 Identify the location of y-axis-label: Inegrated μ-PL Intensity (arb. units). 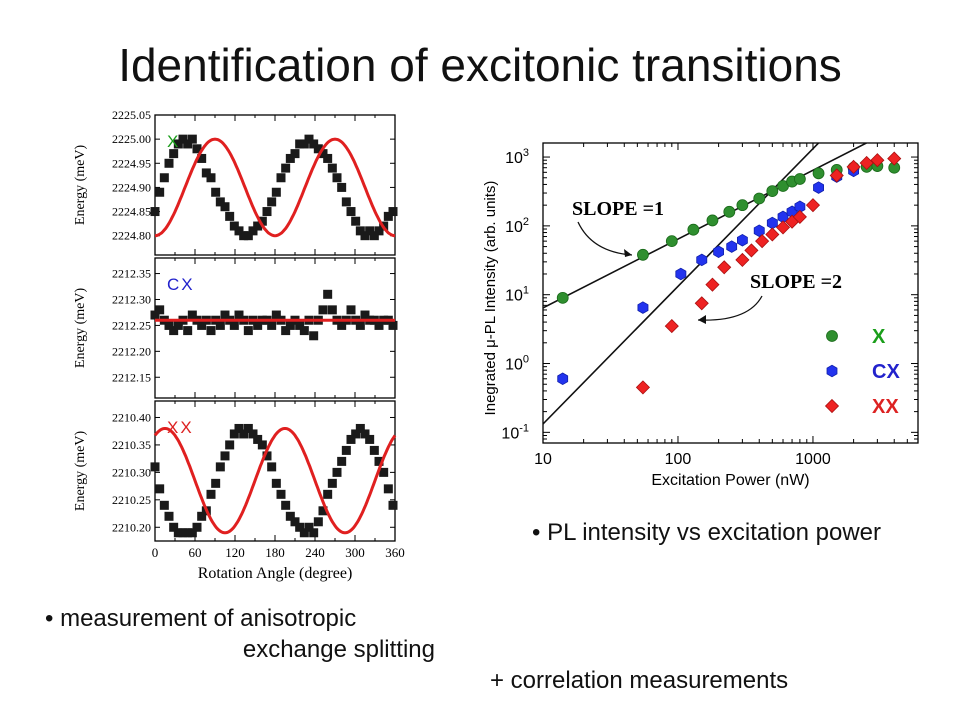
(490, 298).